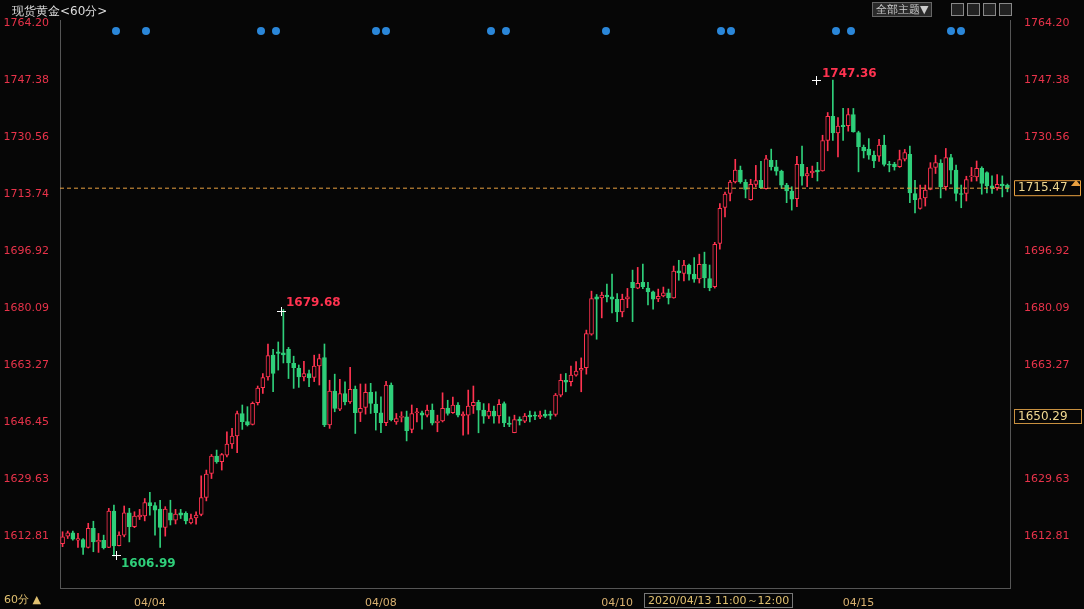  Describe the element at coordinates (313, 302) in the screenshot. I see `annotation: 1679.68` at that location.